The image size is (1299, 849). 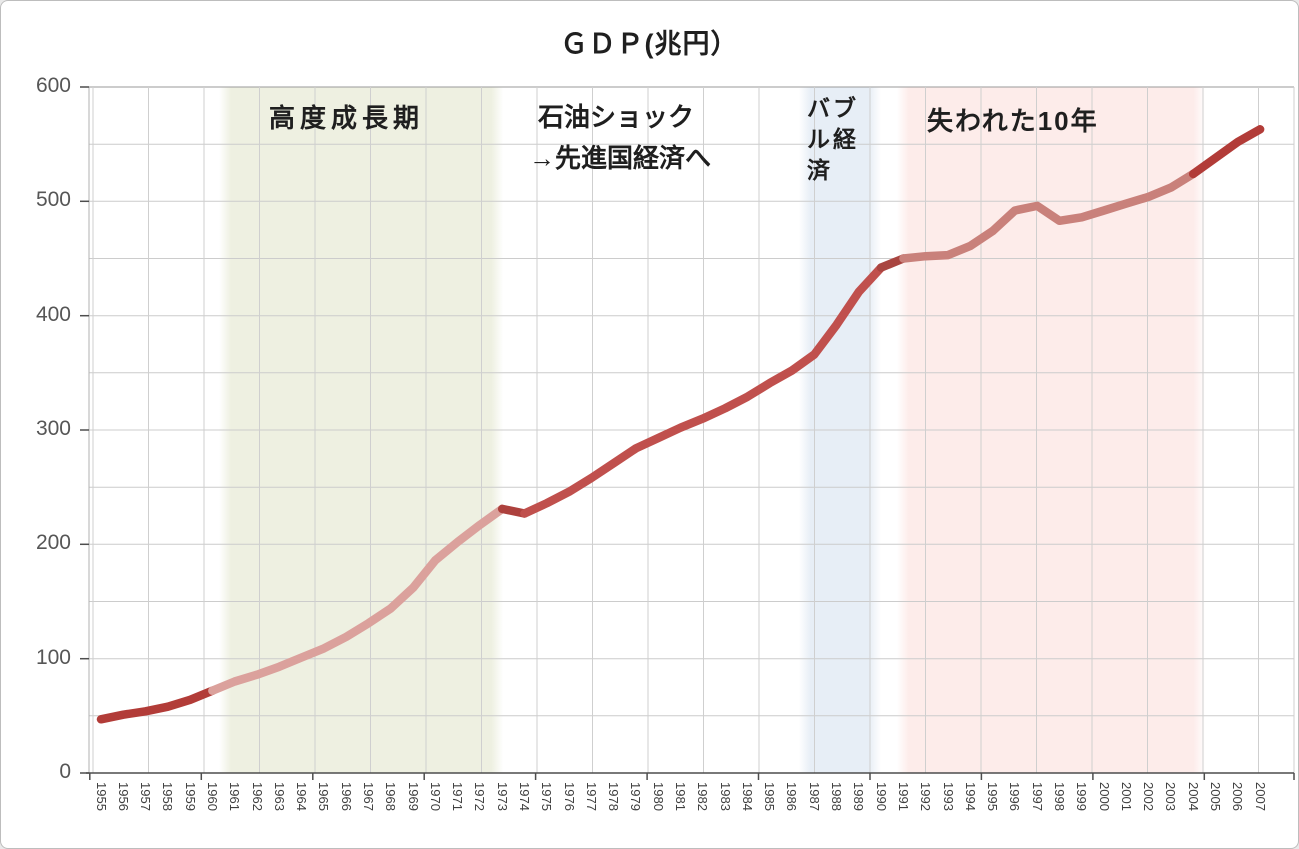 I want to click on x-axis-label: 1959, so click(x=190, y=796).